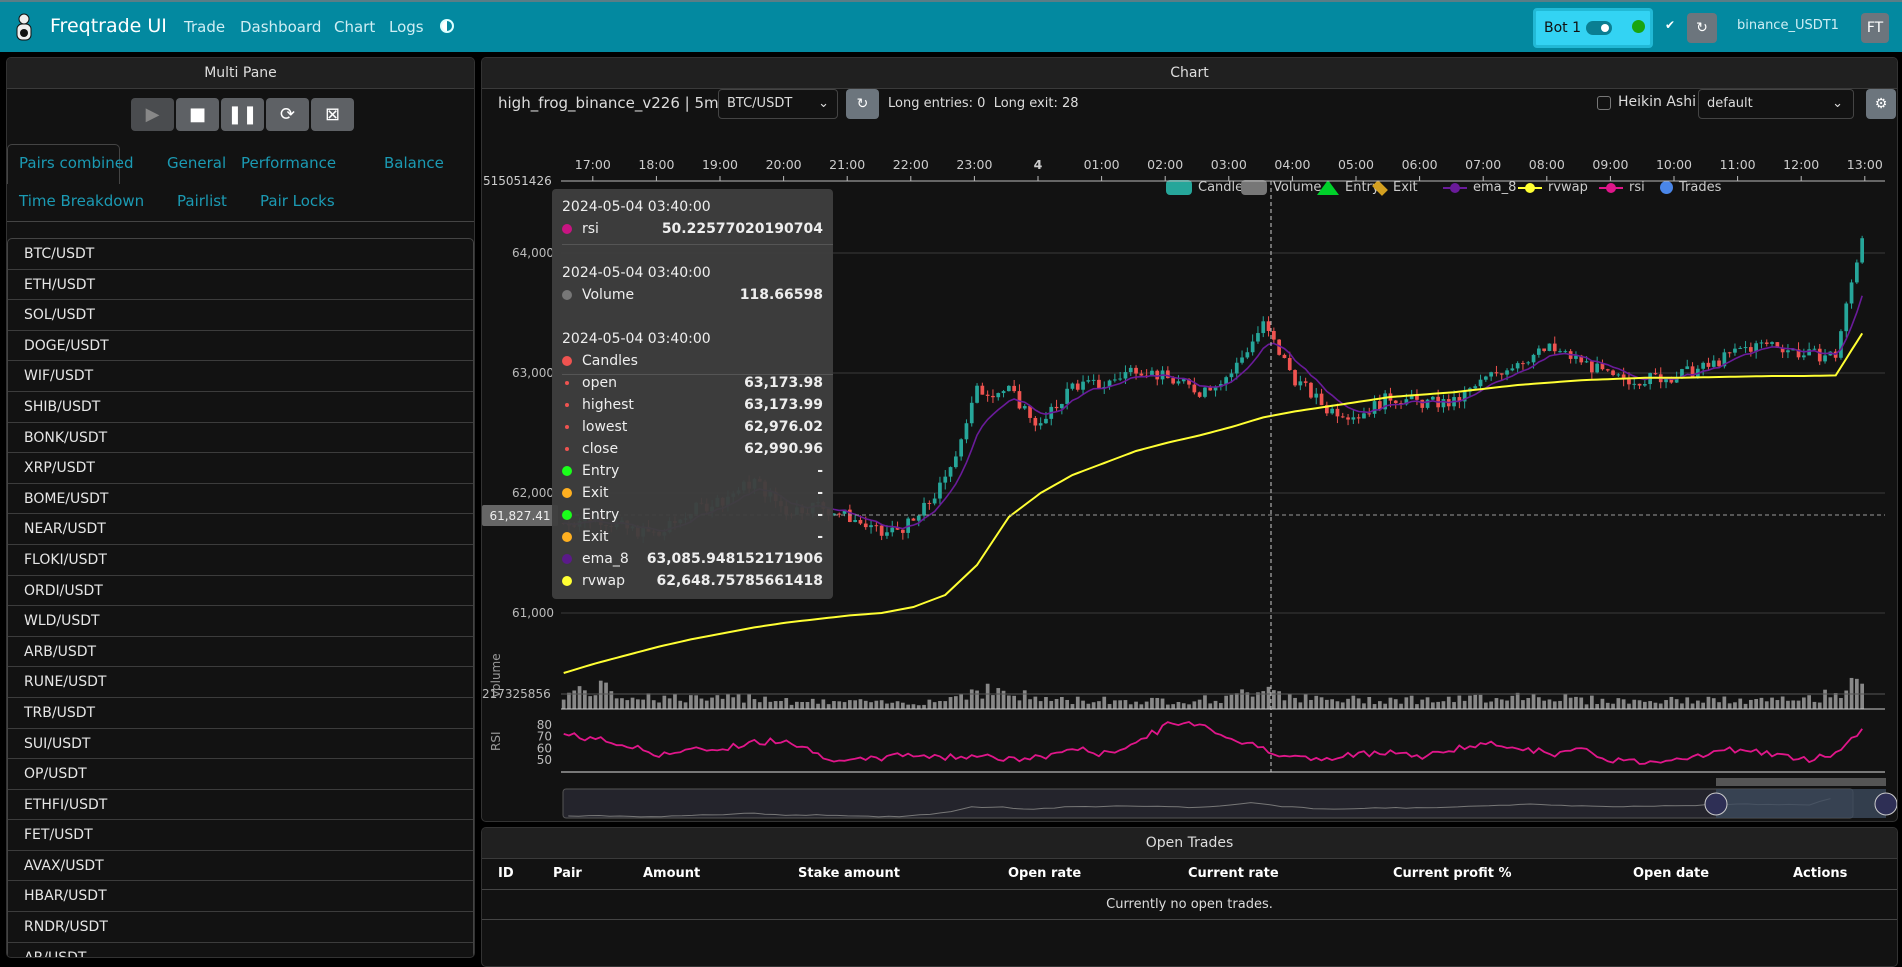 This screenshot has width=1902, height=967. Describe the element at coordinates (1674, 164) in the screenshot. I see `time-tick-label: 10:00` at that location.